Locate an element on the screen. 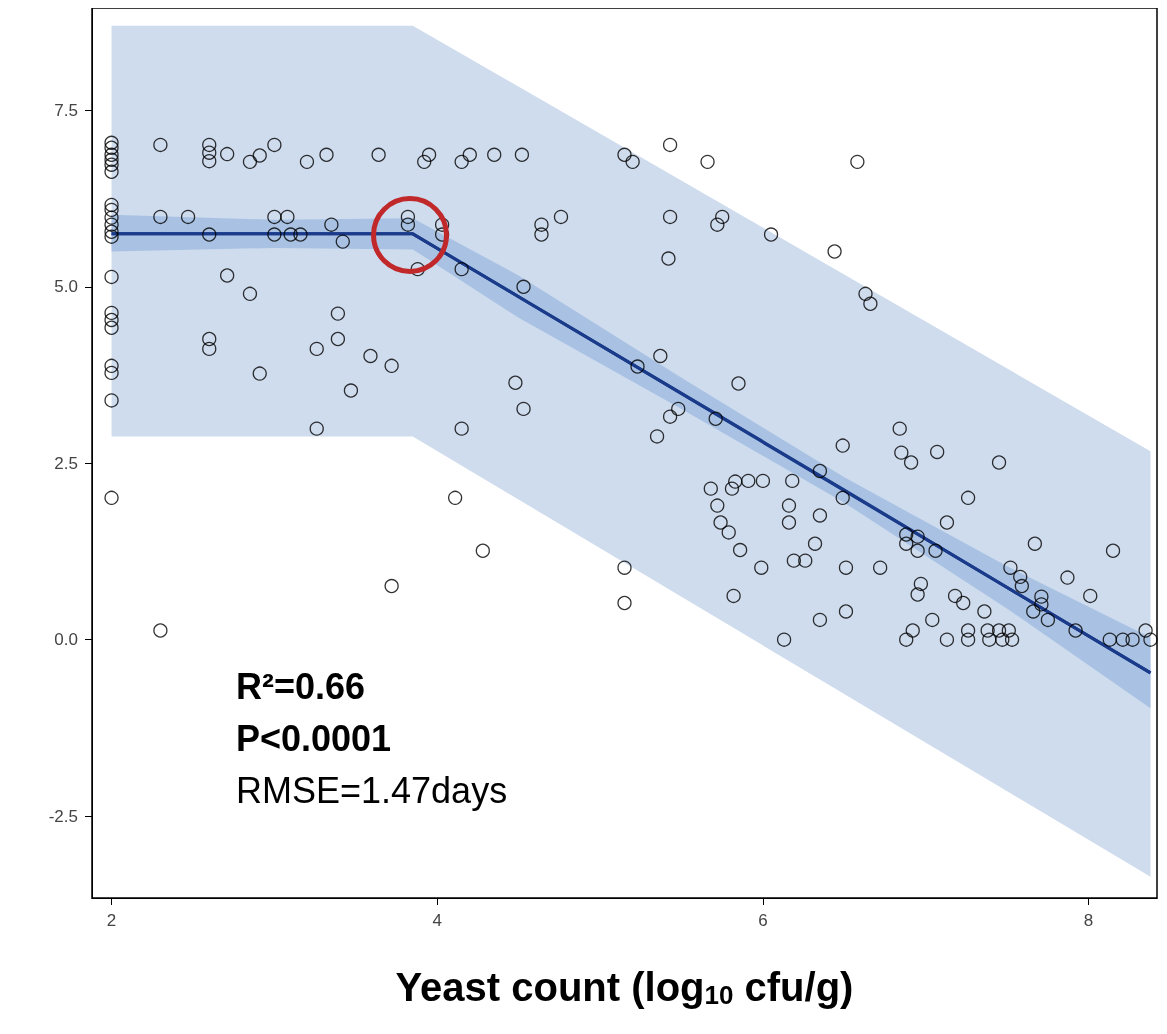 The width and height of the screenshot is (1167, 1034). annotation: RMSE=1.47days is located at coordinates (372, 790).